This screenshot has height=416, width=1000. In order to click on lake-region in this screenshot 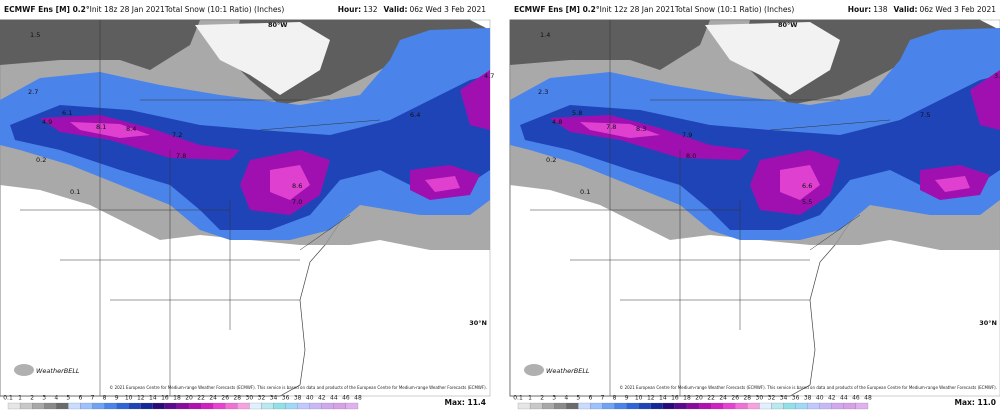, I will do `click(772, 58)`.